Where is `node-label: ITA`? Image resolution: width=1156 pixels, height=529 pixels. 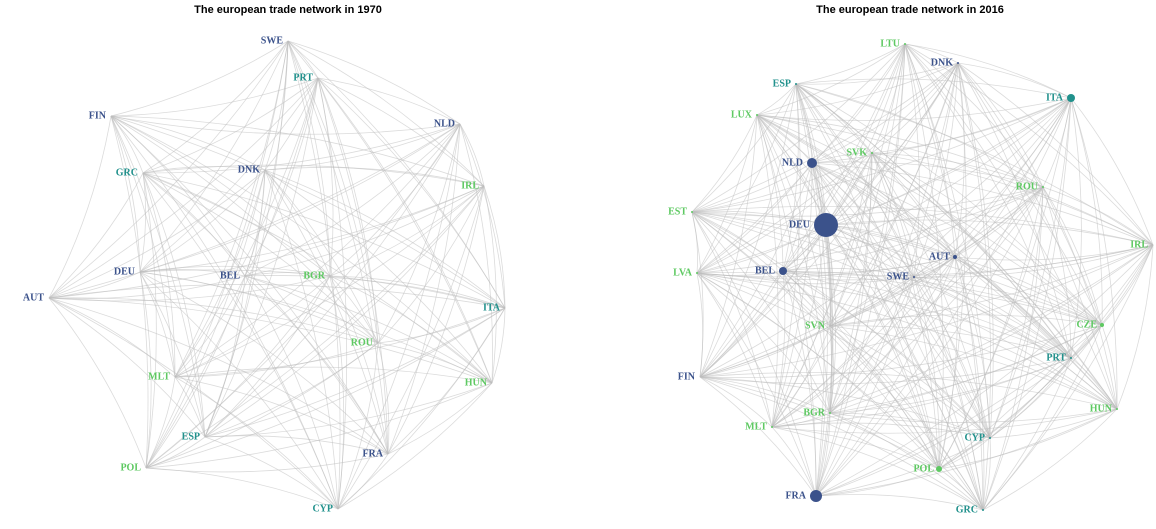 node-label: ITA is located at coordinates (492, 307).